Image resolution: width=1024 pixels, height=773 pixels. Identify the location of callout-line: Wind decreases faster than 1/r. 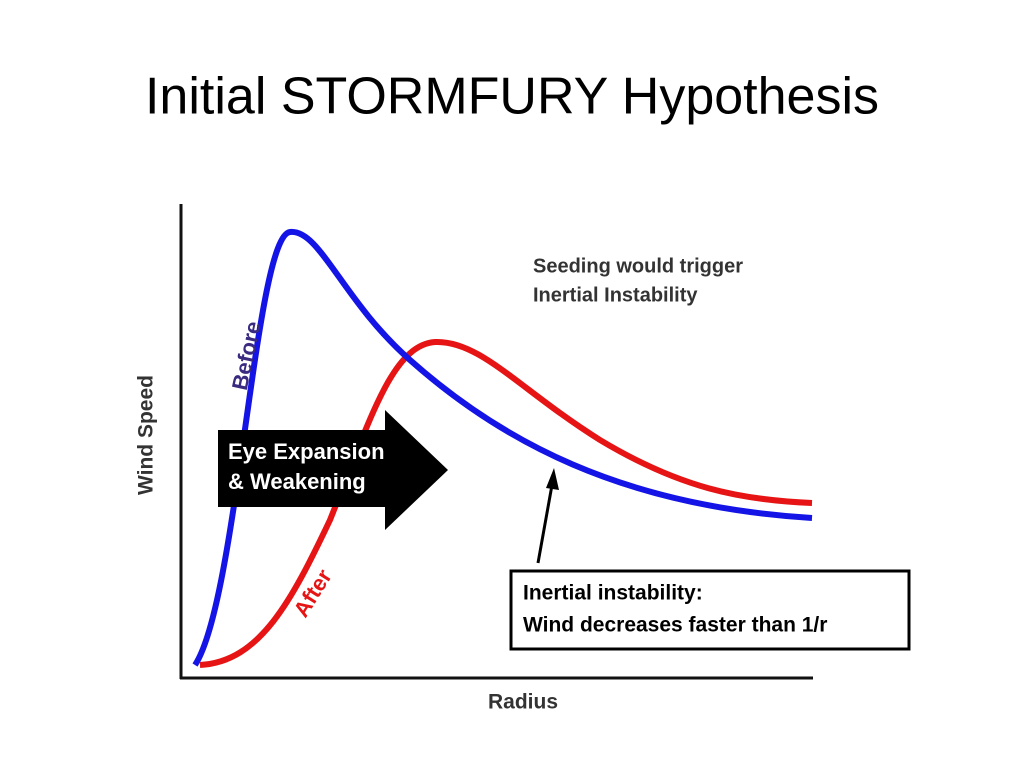
(675, 625).